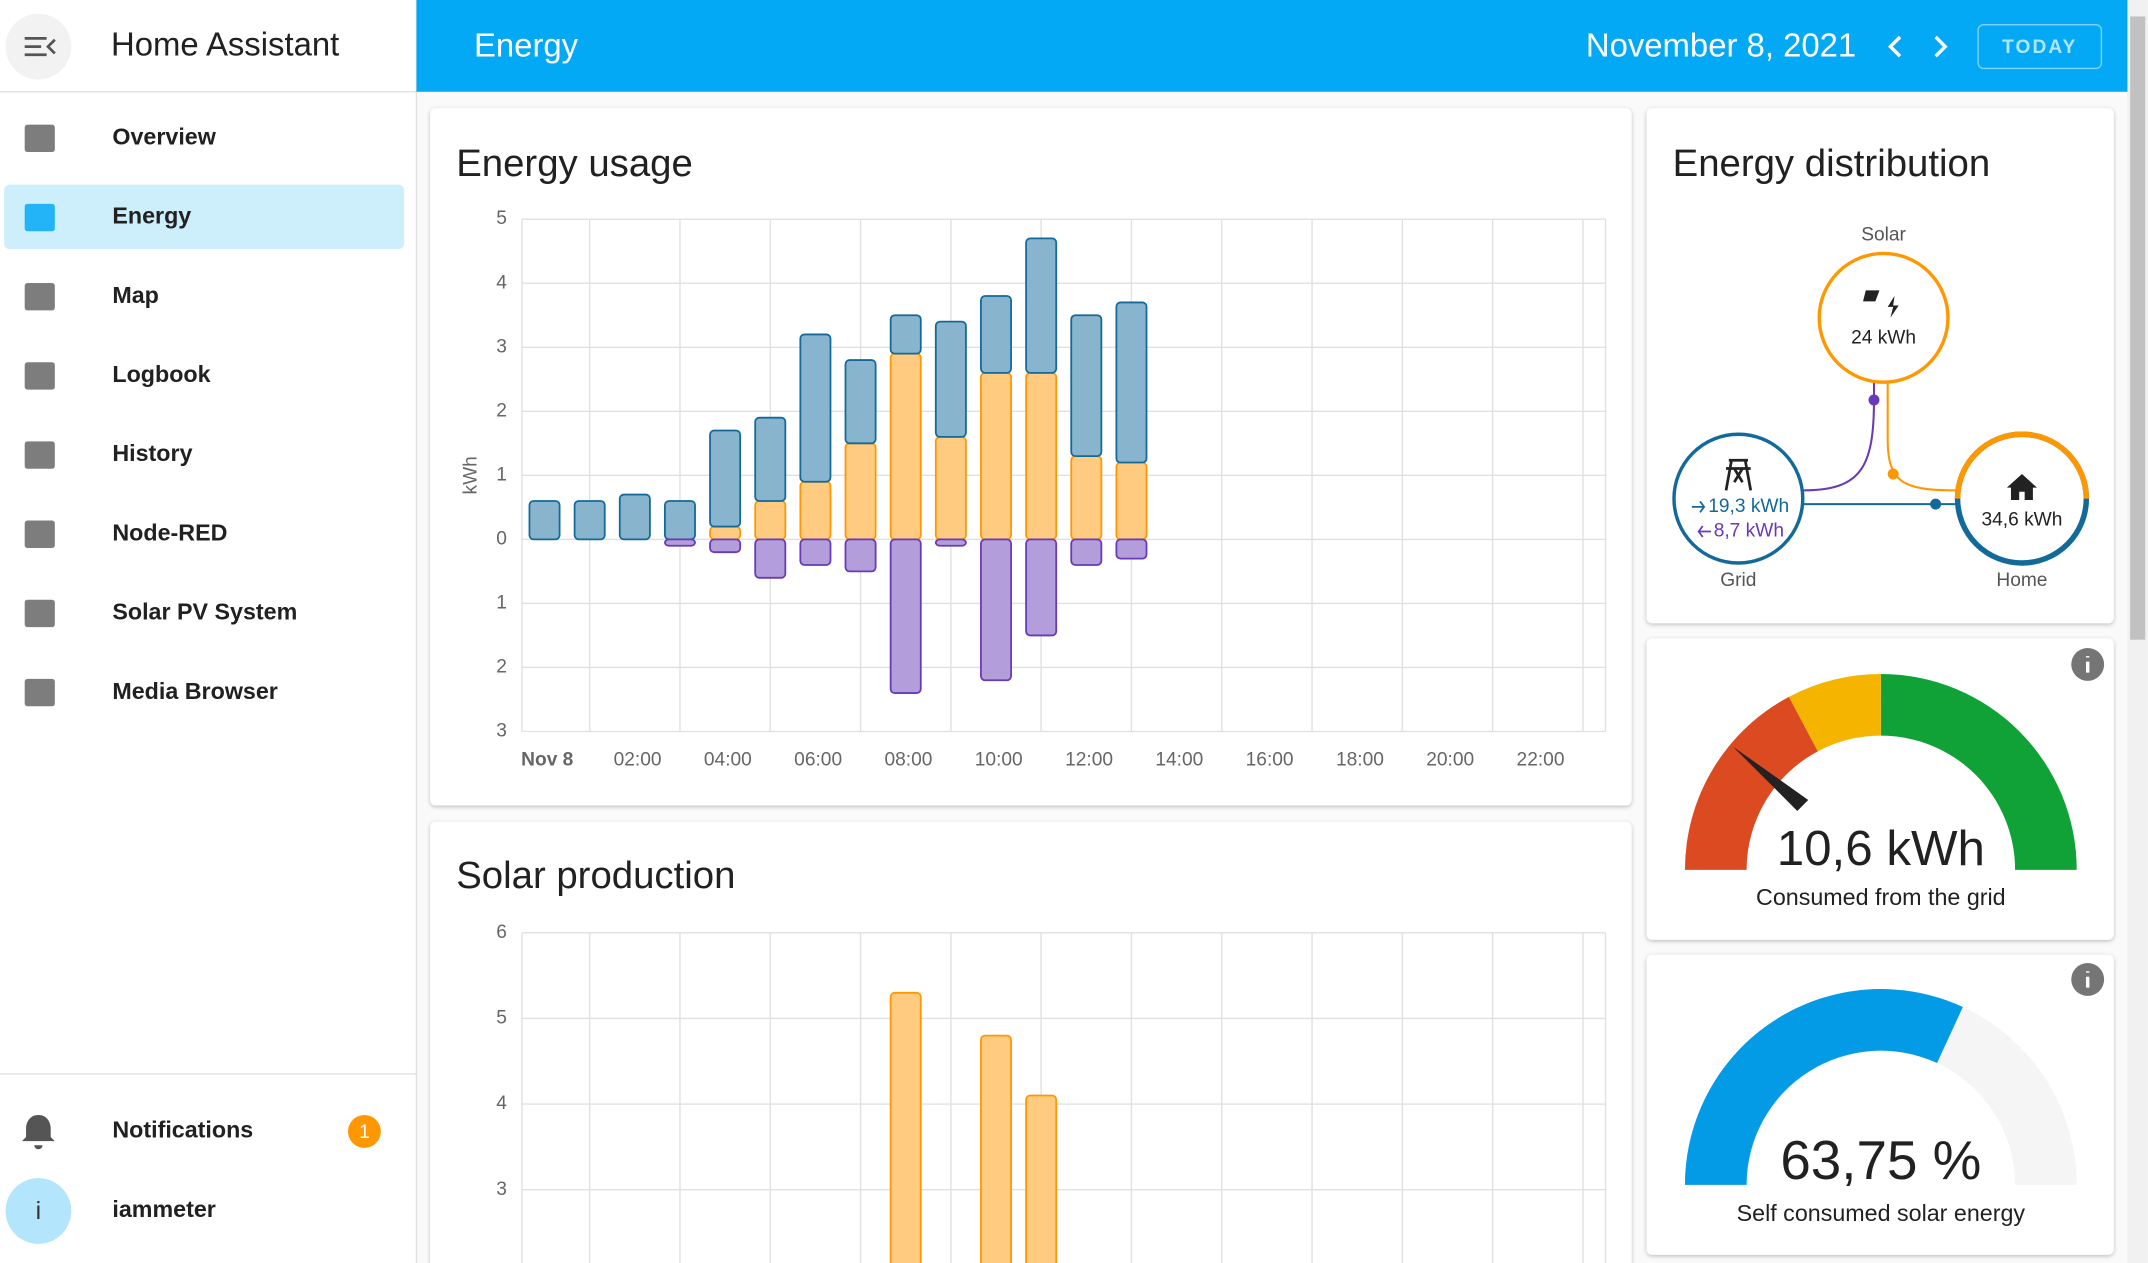 This screenshot has width=2148, height=1263. What do you see at coordinates (1832, 163) in the screenshot?
I see `card-title: Energy distribution` at bounding box center [1832, 163].